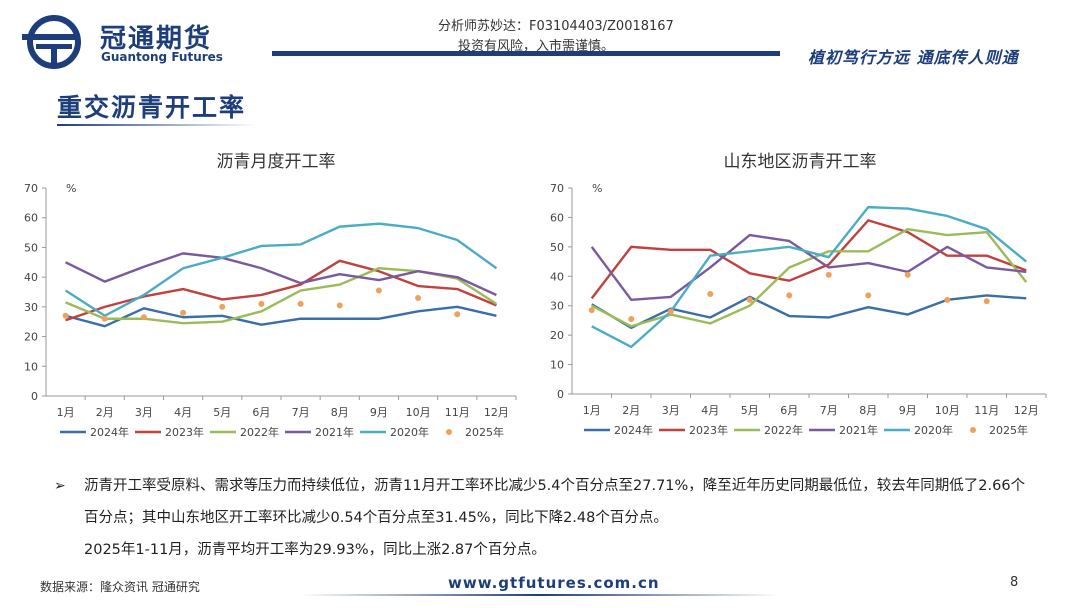  Describe the element at coordinates (31, 366) in the screenshot. I see `y-tick-label: 10` at that location.